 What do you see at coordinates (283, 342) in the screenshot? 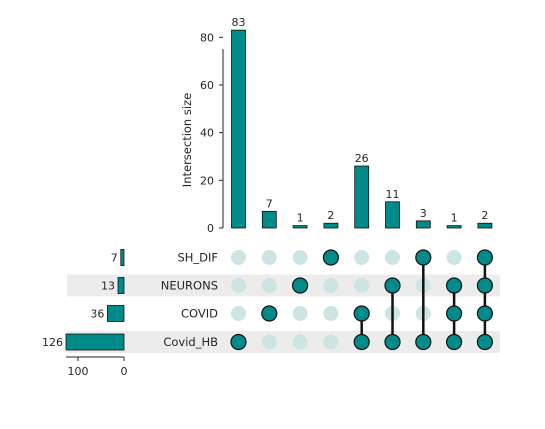
I see `row-shade-Covid_HB` at bounding box center [283, 342].